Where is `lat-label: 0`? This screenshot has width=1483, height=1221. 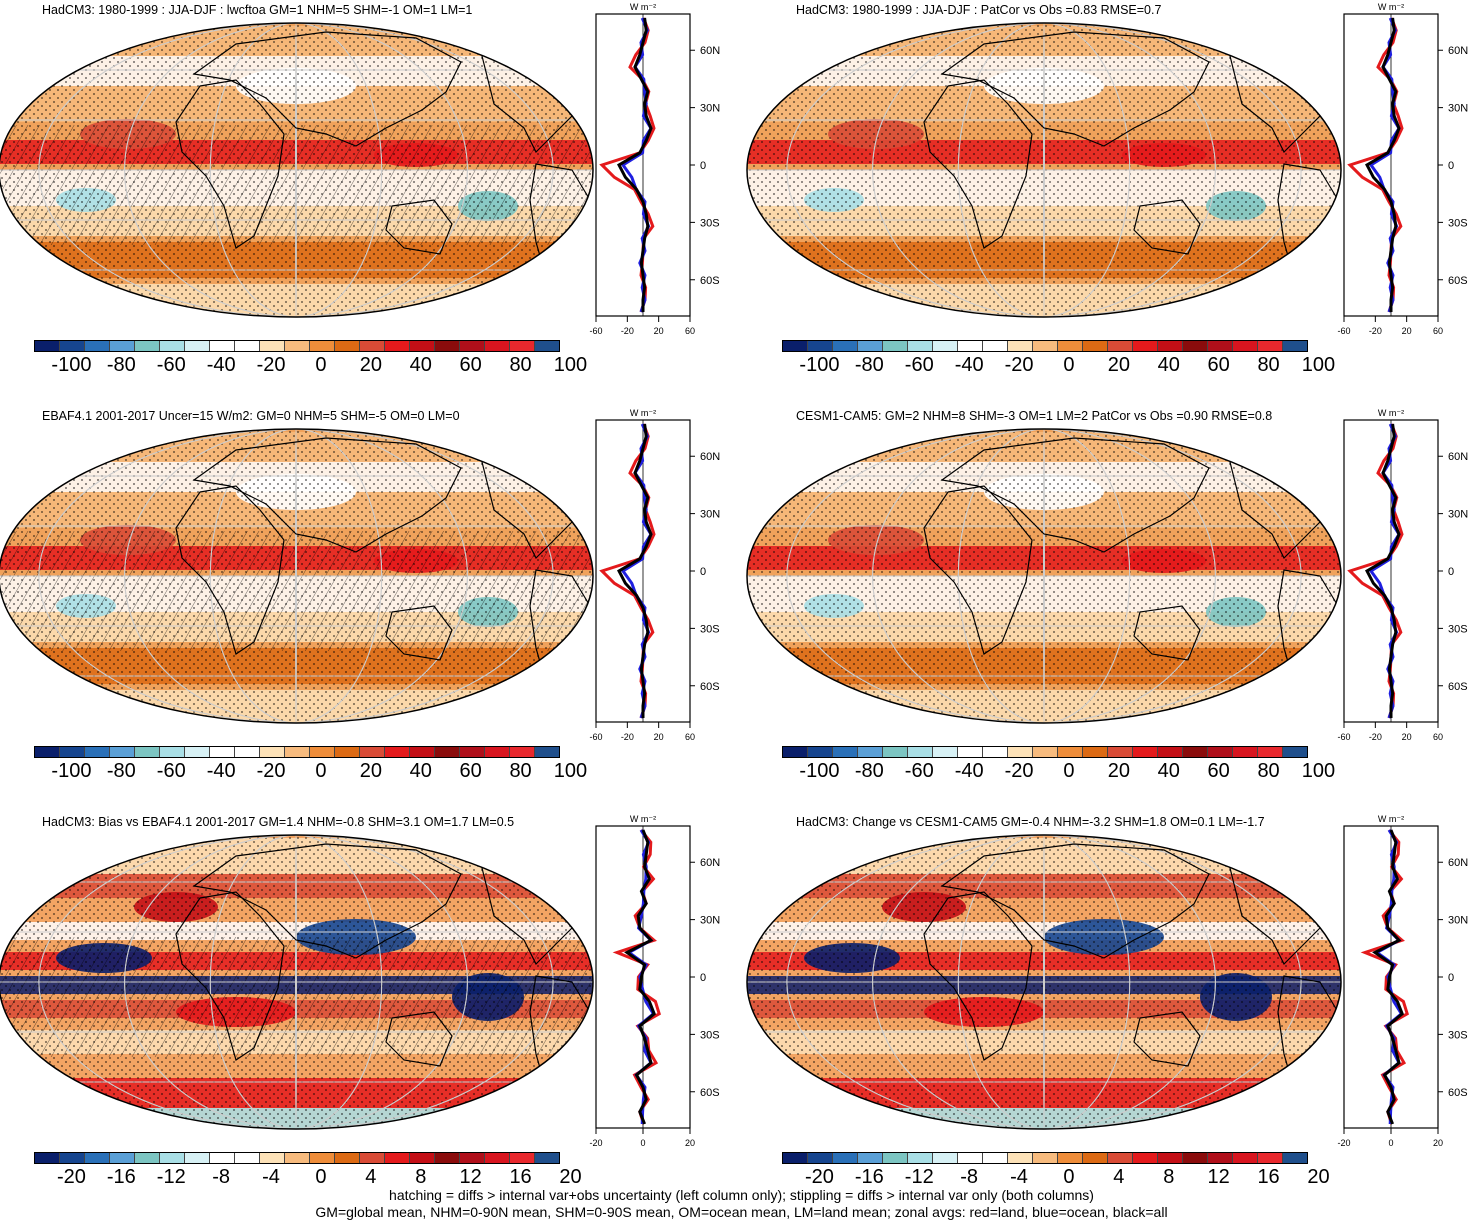 lat-label: 0 is located at coordinates (1451, 572).